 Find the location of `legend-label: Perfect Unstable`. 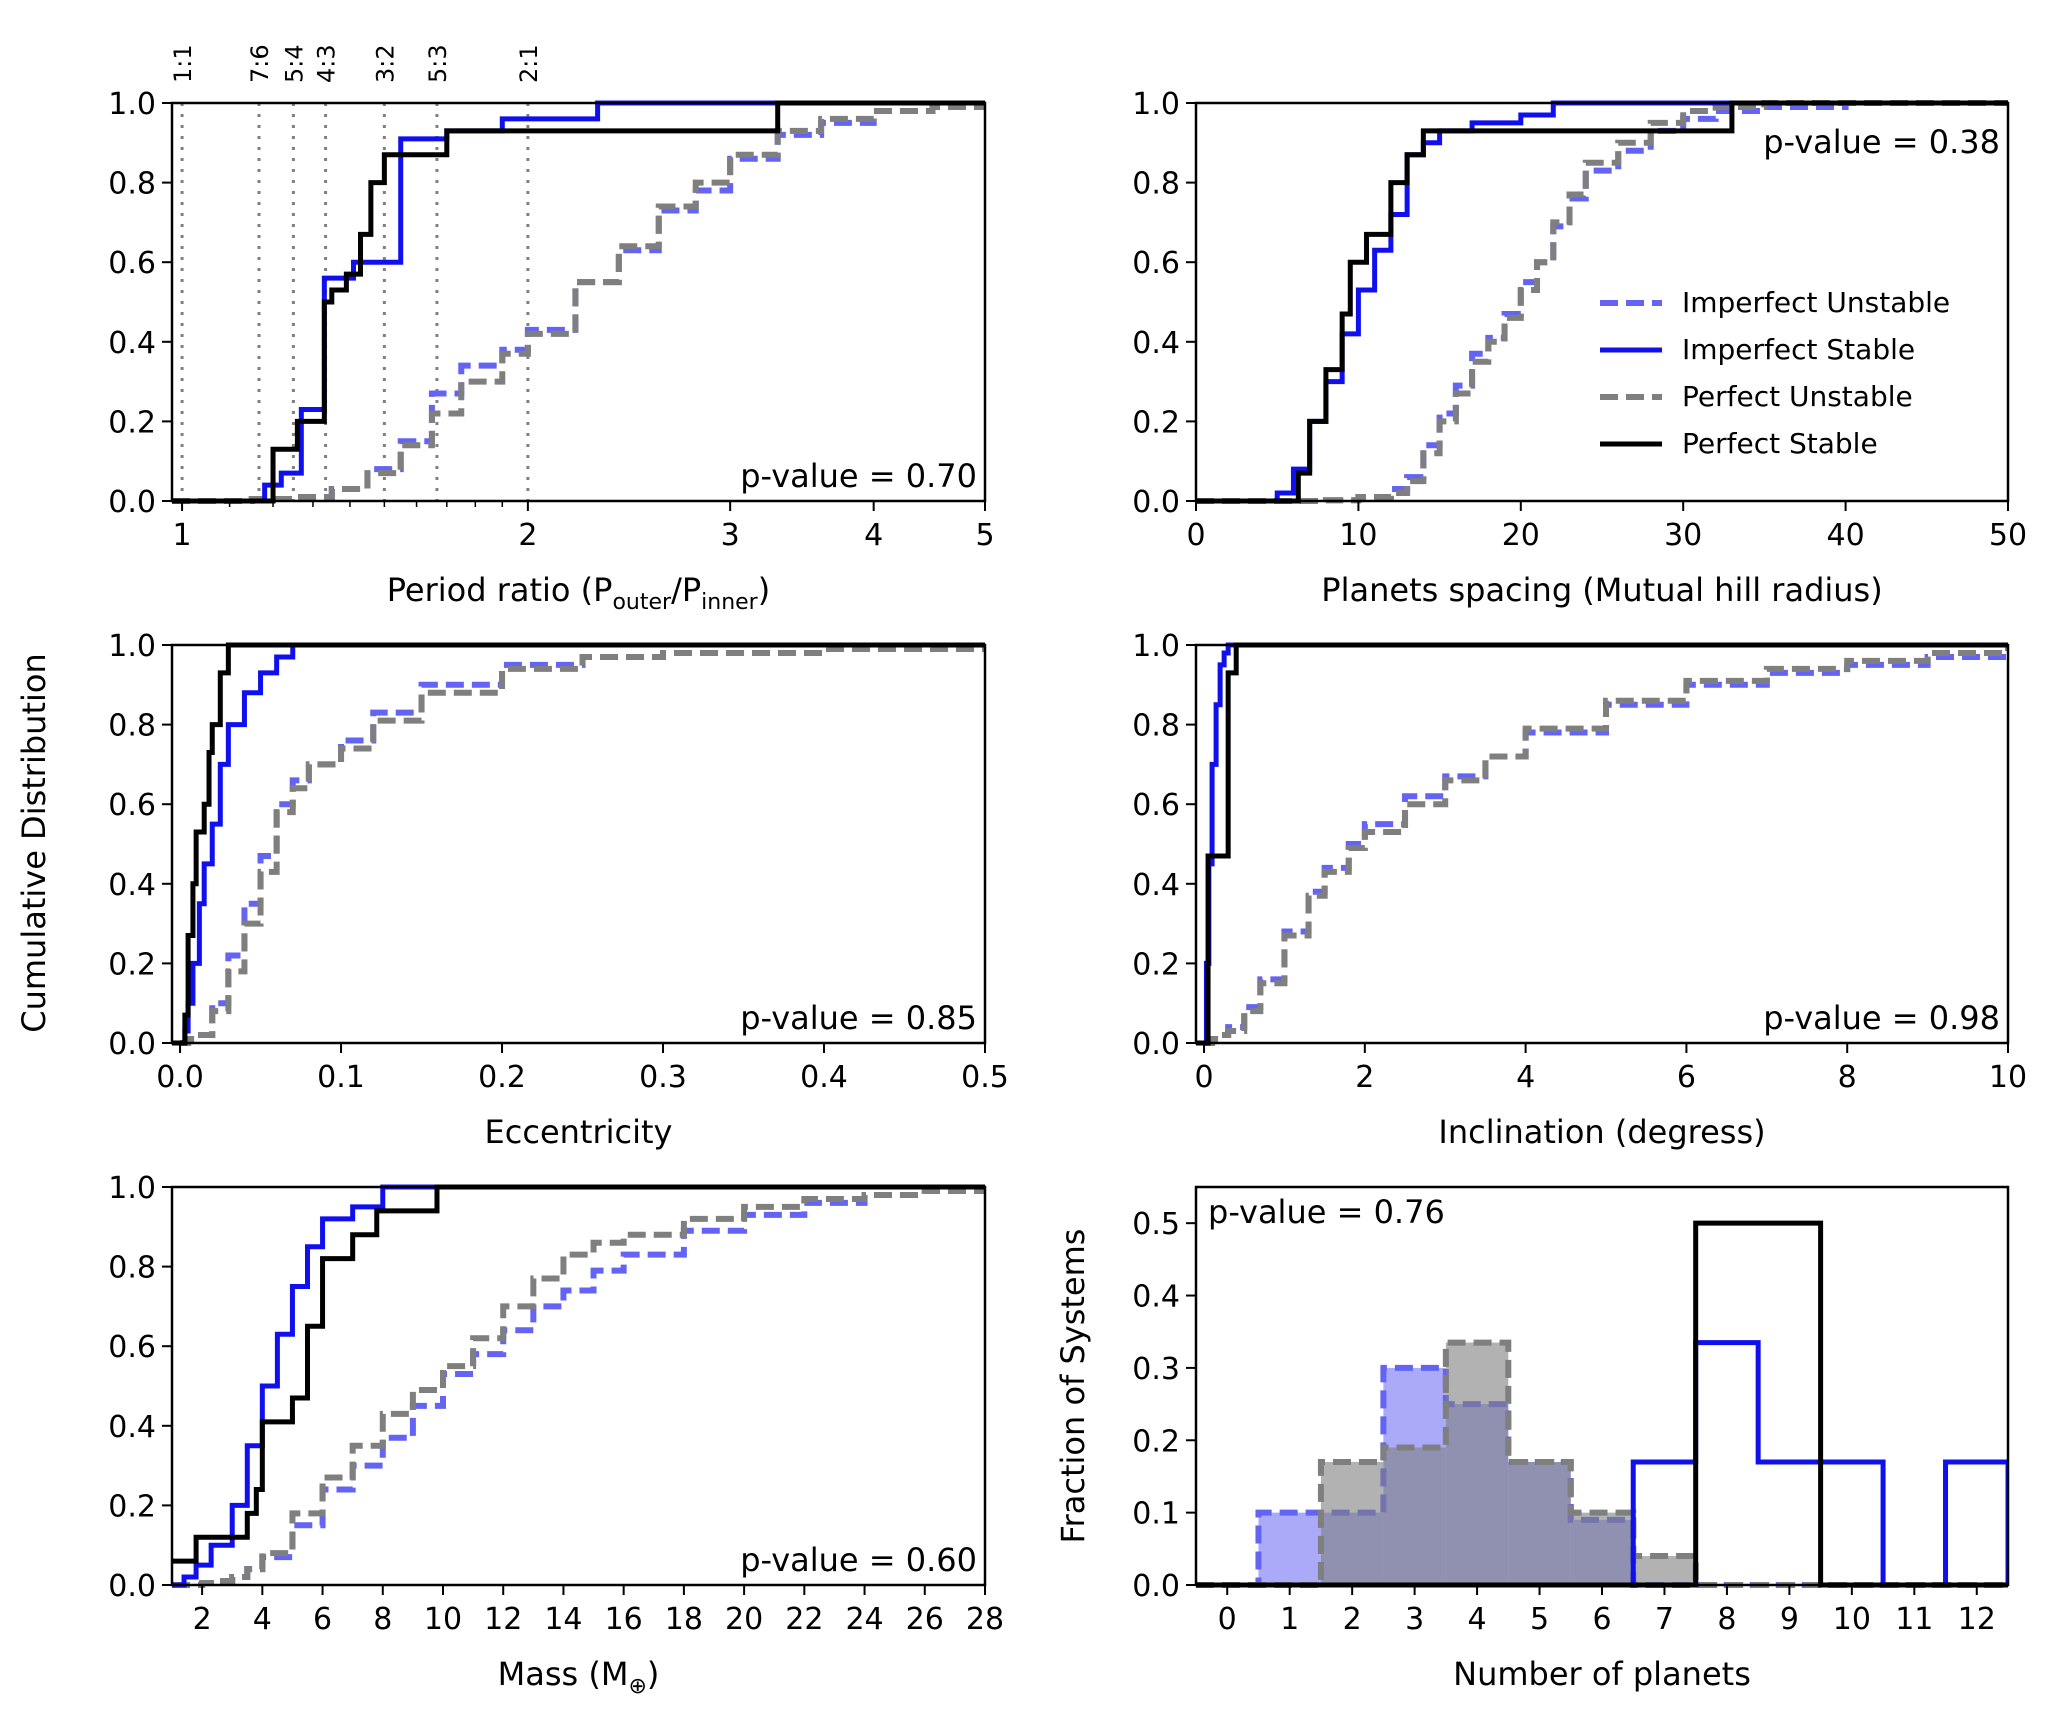

legend-label: Perfect Unstable is located at coordinates (1797, 396).